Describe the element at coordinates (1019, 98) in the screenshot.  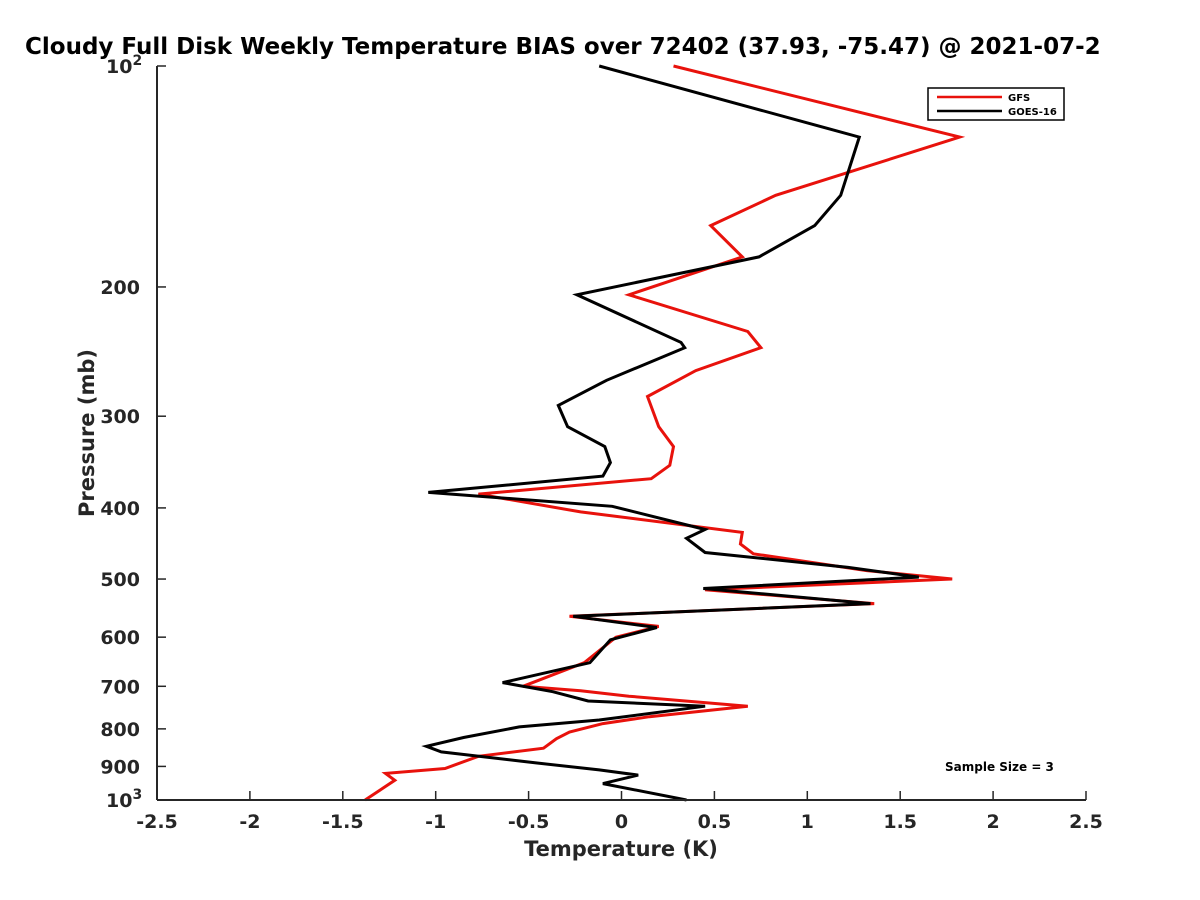
I see `legend-label-gfs: GFS` at that location.